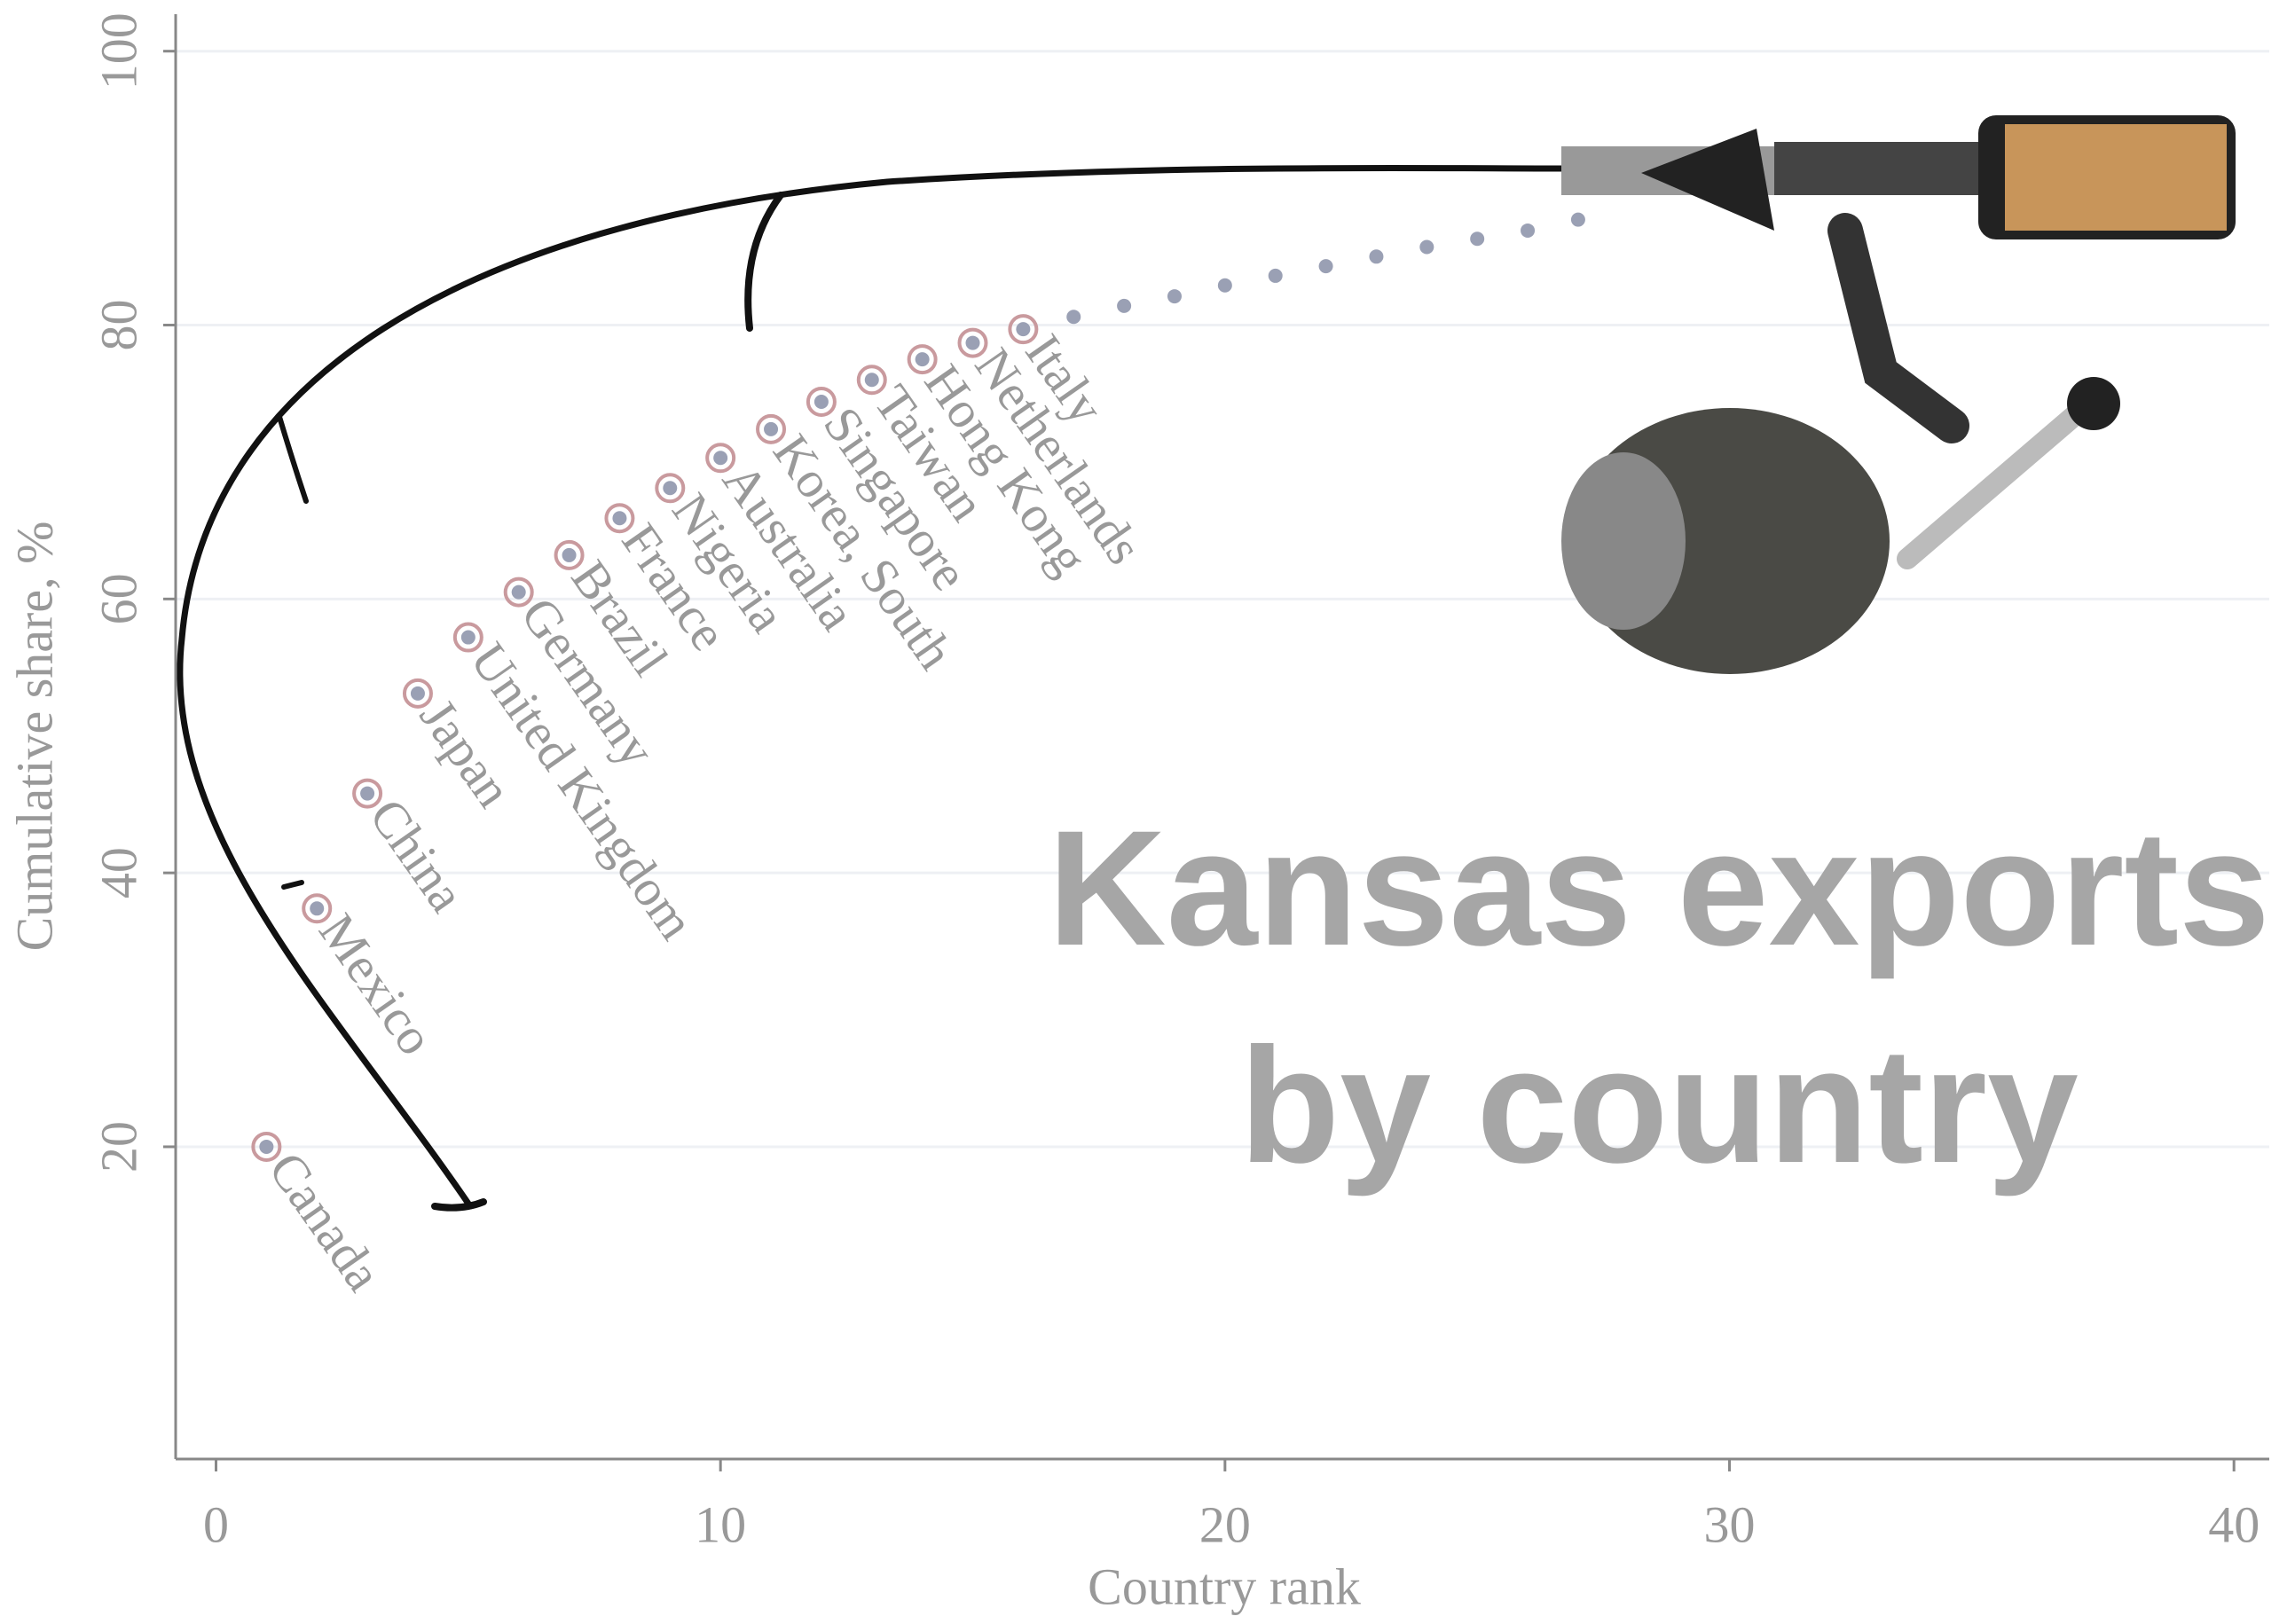 This screenshot has height=1624, width=2295. Describe the element at coordinates (417, 855) in the screenshot. I see `point-label: China` at that location.